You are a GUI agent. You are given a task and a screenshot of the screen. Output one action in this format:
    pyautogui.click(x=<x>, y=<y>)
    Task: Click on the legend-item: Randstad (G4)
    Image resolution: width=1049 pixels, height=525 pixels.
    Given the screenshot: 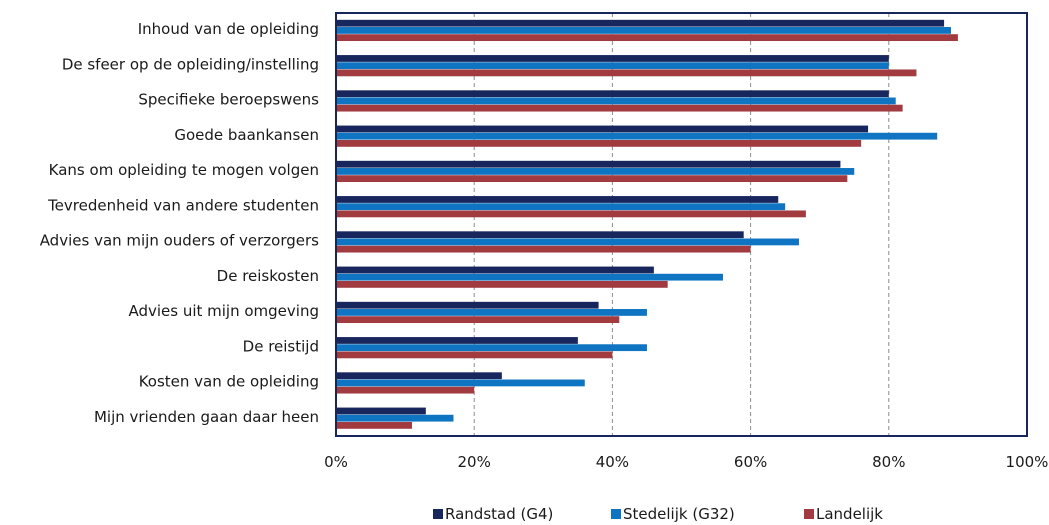 What is the action you would take?
    pyautogui.click(x=493, y=514)
    